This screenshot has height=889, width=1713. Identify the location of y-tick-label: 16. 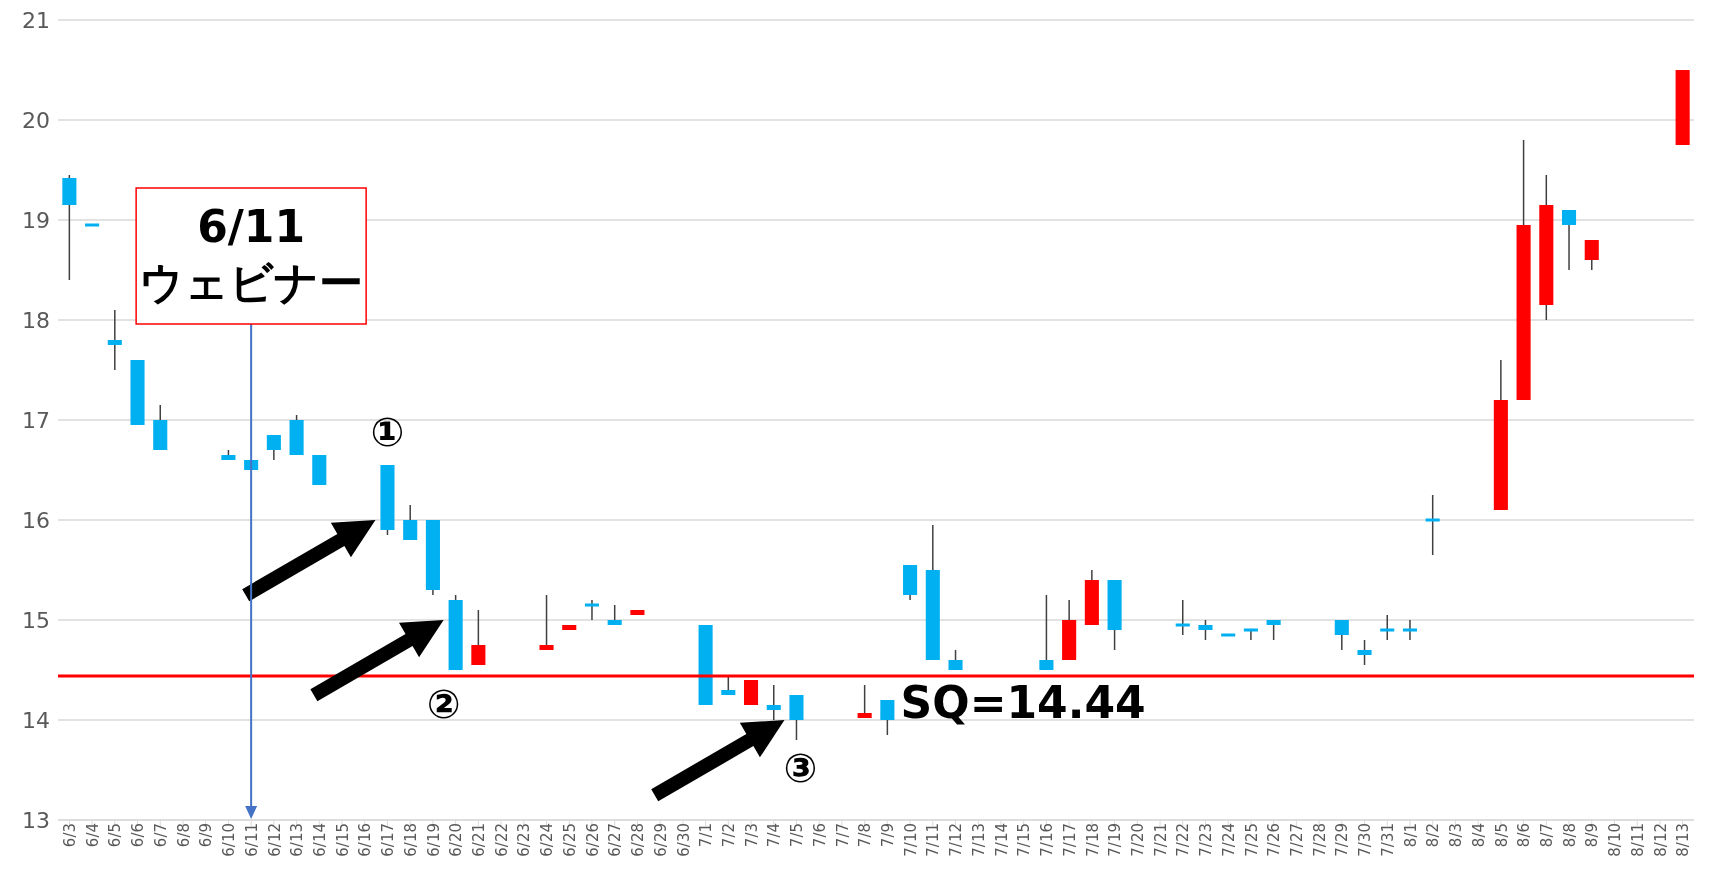
(36, 520).